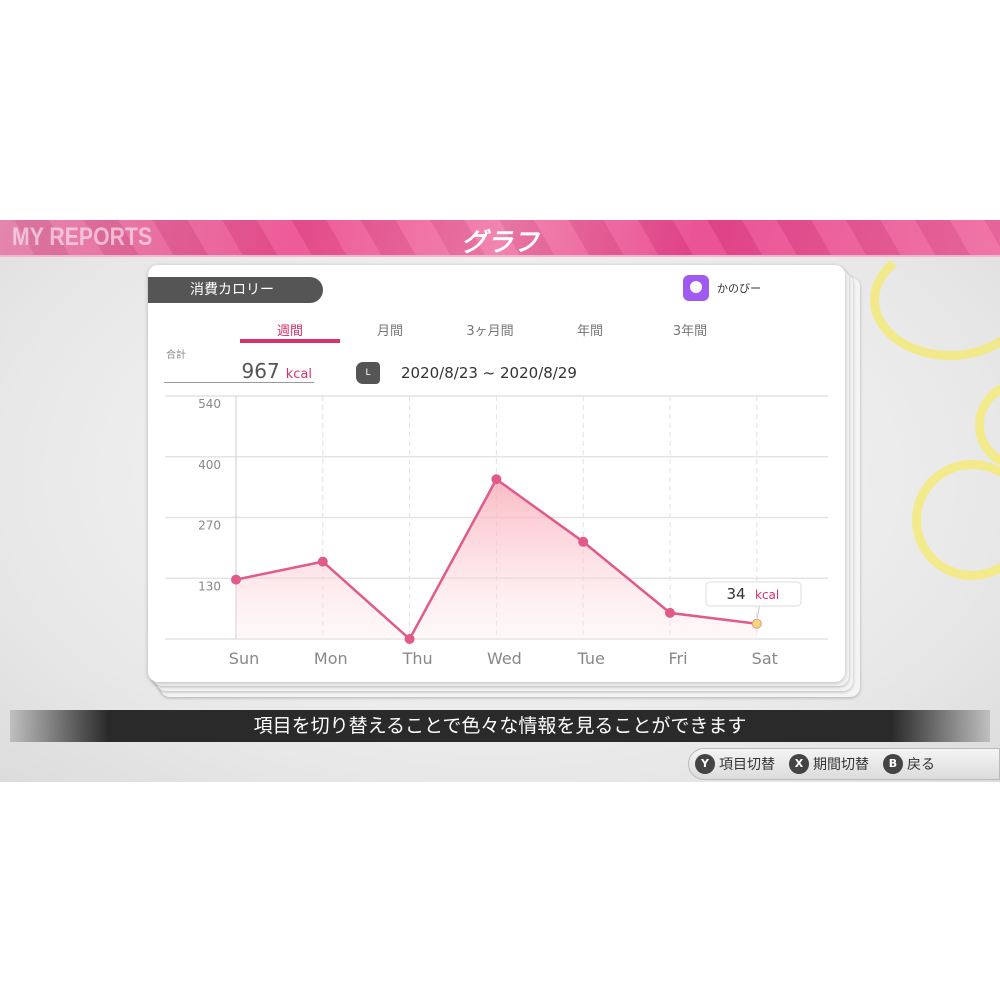 The height and width of the screenshot is (1000, 1000). I want to click on x-button-icon: X, so click(799, 764).